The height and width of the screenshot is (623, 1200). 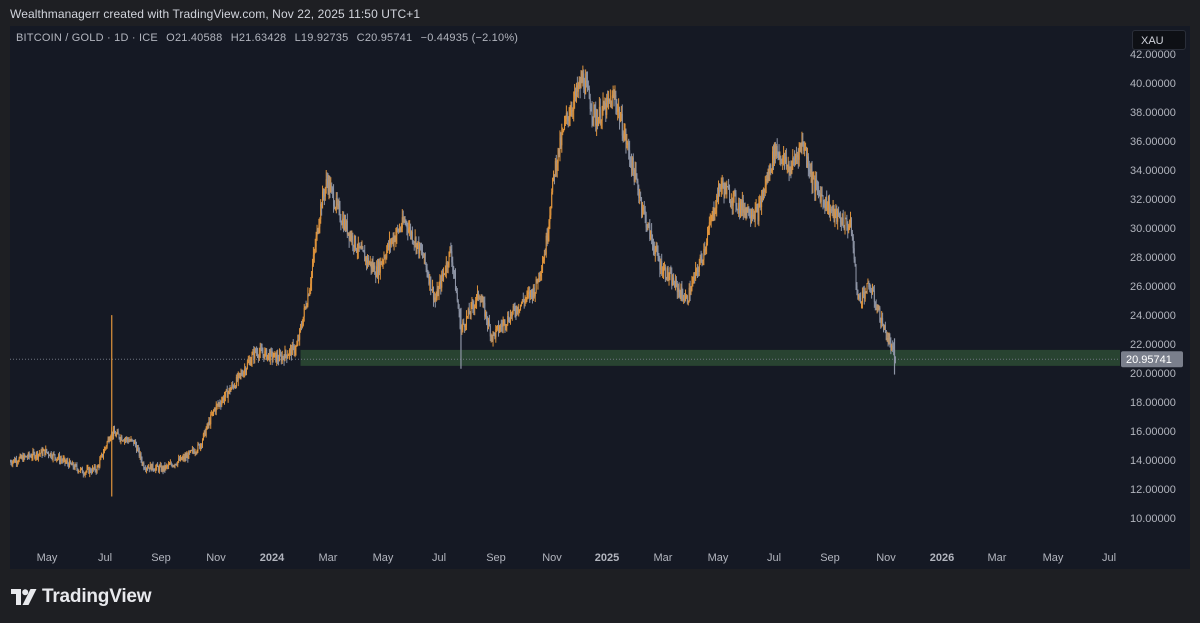 I want to click on y-axis-tick-label: 16.00000, so click(x=1153, y=432).